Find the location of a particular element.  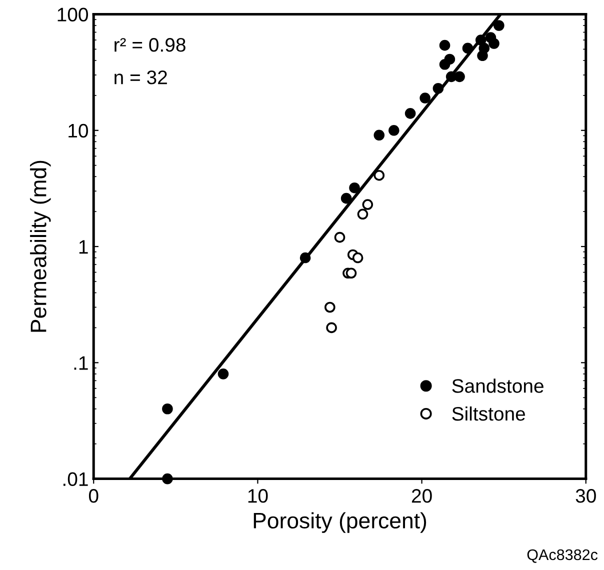

x-tick-label: 20 is located at coordinates (422, 496).